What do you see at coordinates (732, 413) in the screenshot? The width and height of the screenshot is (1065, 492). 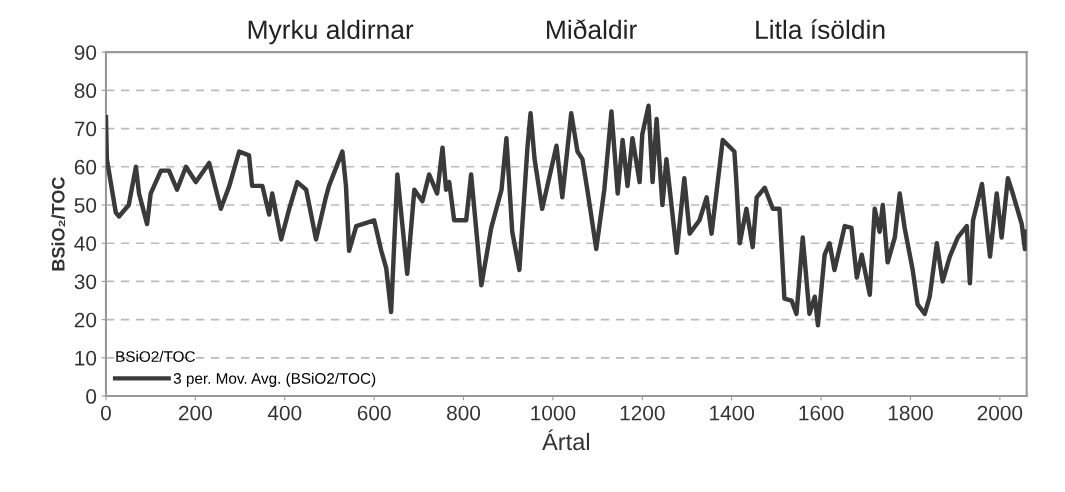 I see `x-tick-label: 1400` at bounding box center [732, 413].